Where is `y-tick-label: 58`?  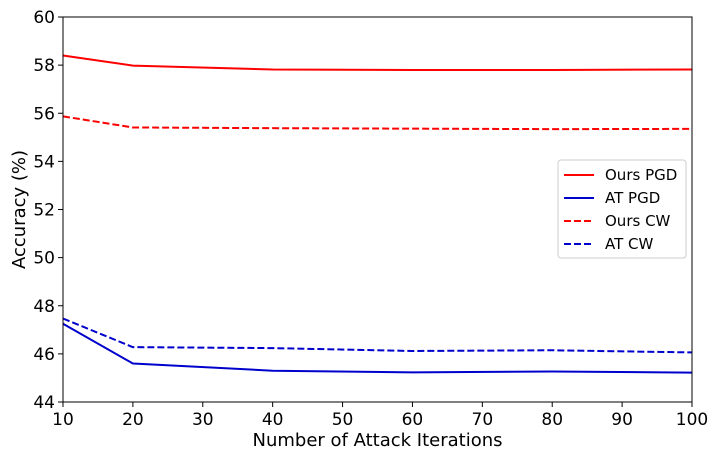
y-tick-label: 58 is located at coordinates (44, 66).